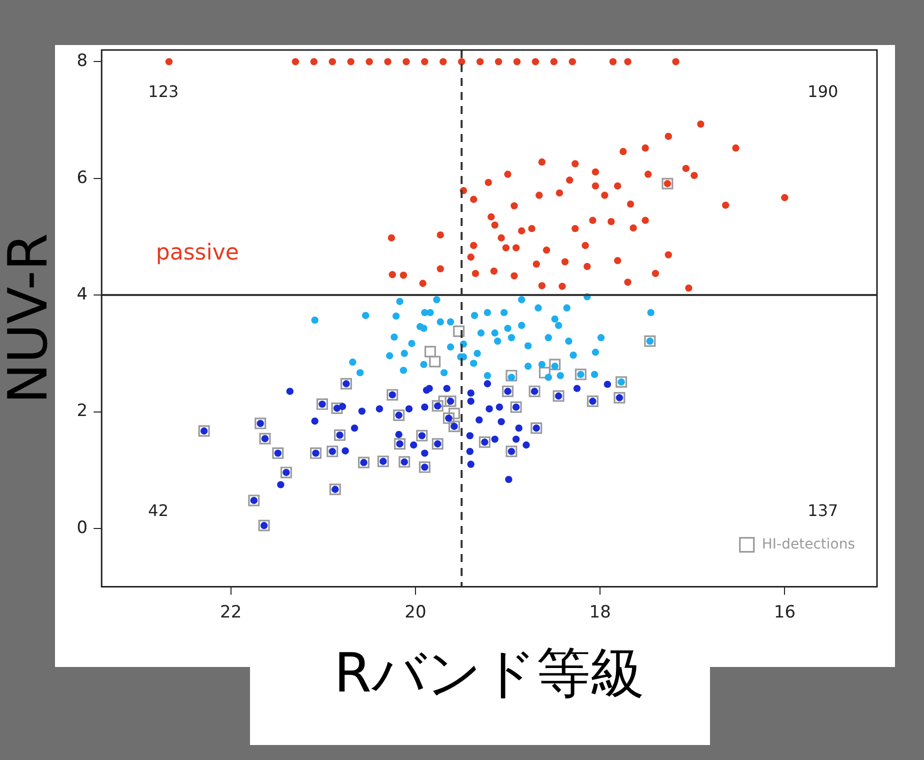 Image resolution: width=924 pixels, height=760 pixels. Describe the element at coordinates (823, 92) in the screenshot. I see `annotation: 190` at that location.